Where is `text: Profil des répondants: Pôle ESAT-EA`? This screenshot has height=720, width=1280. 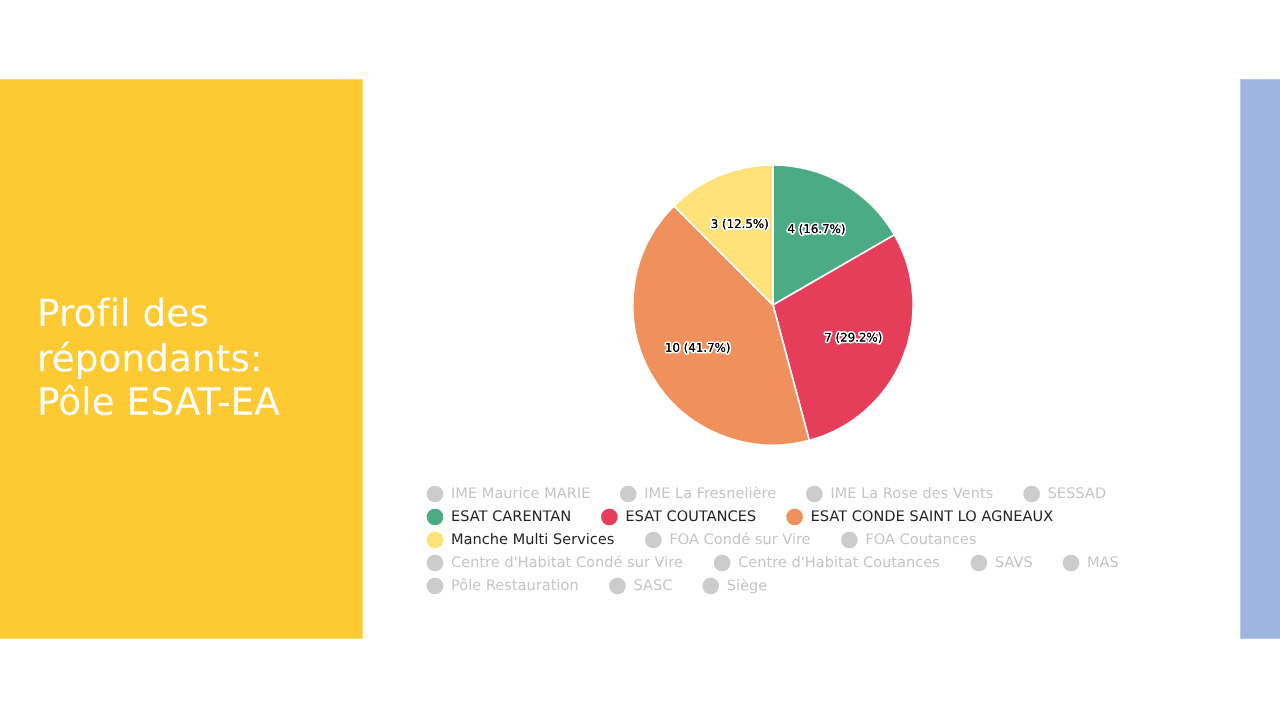
text: Profil des répondants: Pôle ESAT-EA is located at coordinates (160, 356).